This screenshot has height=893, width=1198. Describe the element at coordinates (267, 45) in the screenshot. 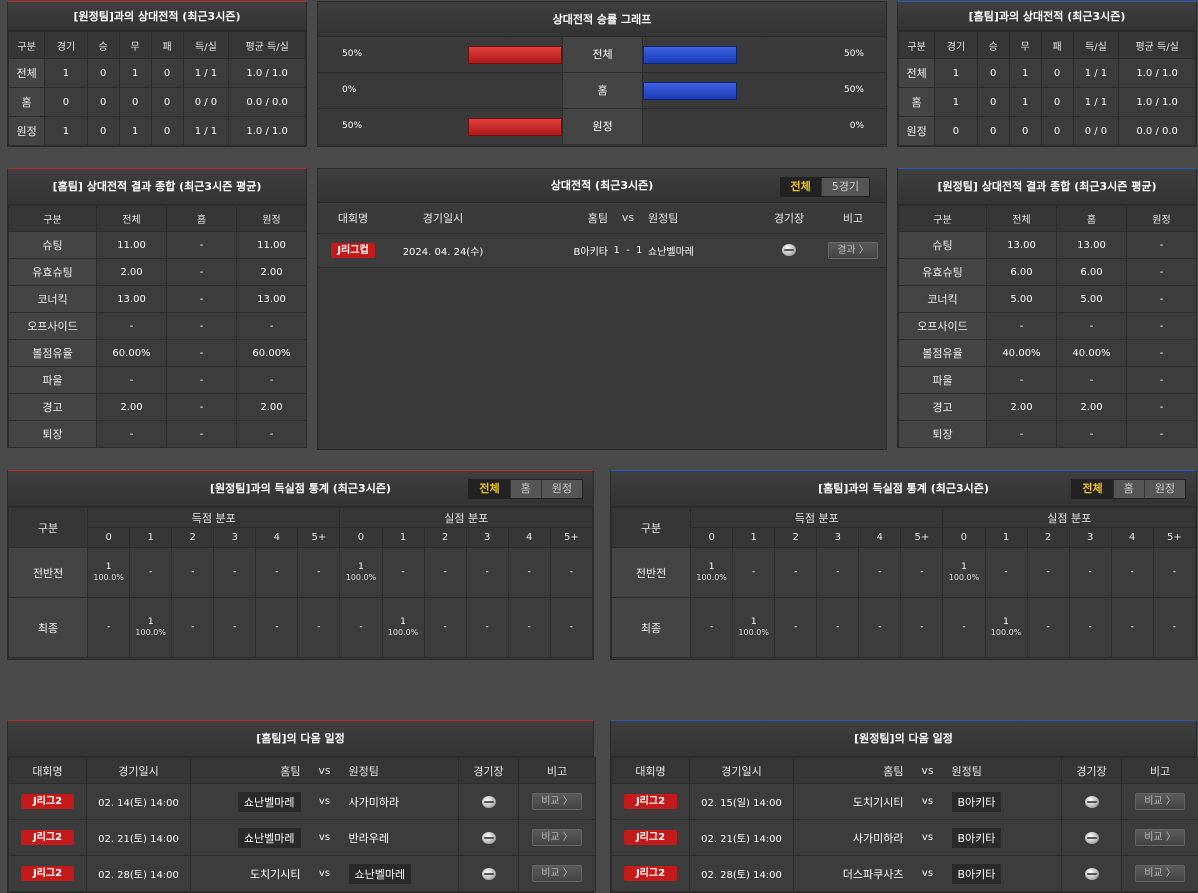

I see `column-header: 평균 득/실` at that location.